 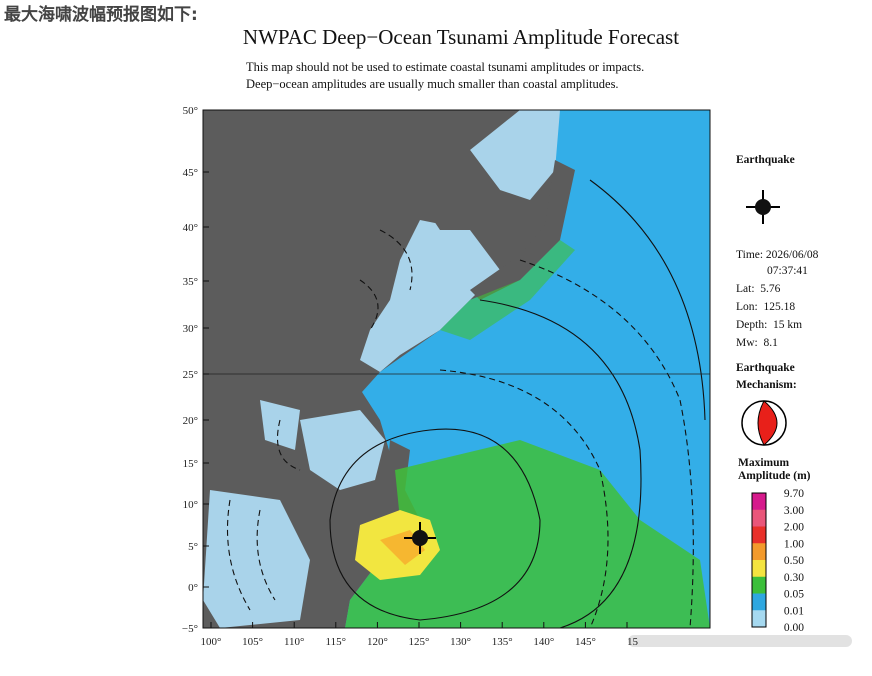 What do you see at coordinates (193, 588) in the screenshot?
I see `lat-label: 0°` at bounding box center [193, 588].